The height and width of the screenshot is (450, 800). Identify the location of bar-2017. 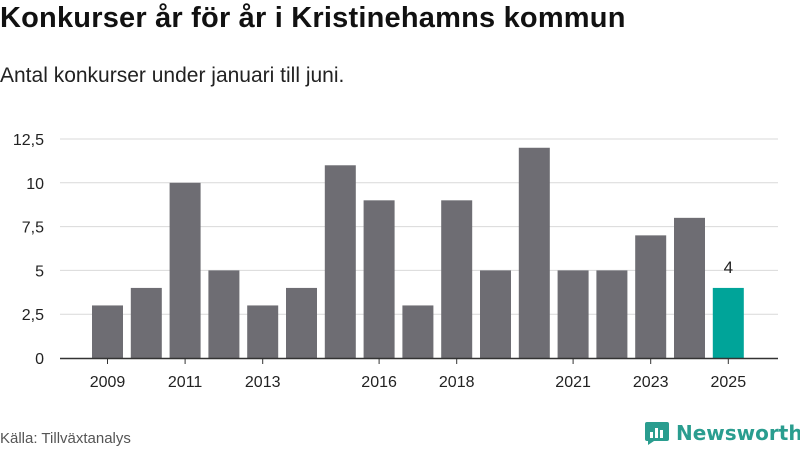
(418, 331).